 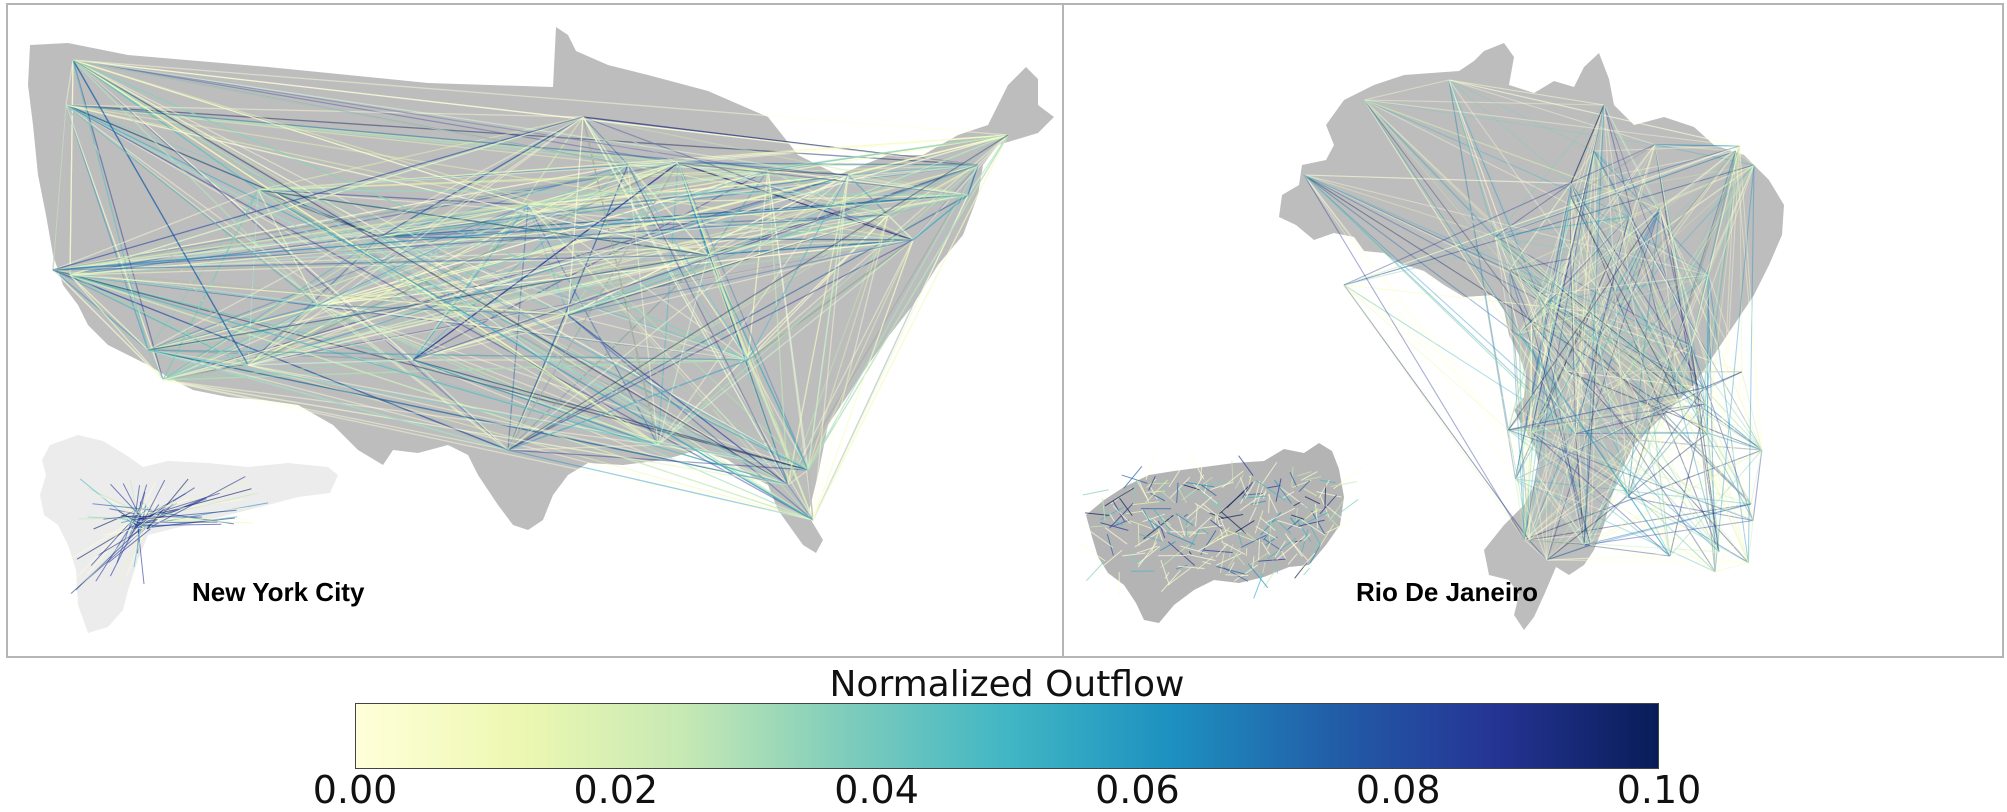 I want to click on nyc-label: New York City, so click(x=278, y=592).